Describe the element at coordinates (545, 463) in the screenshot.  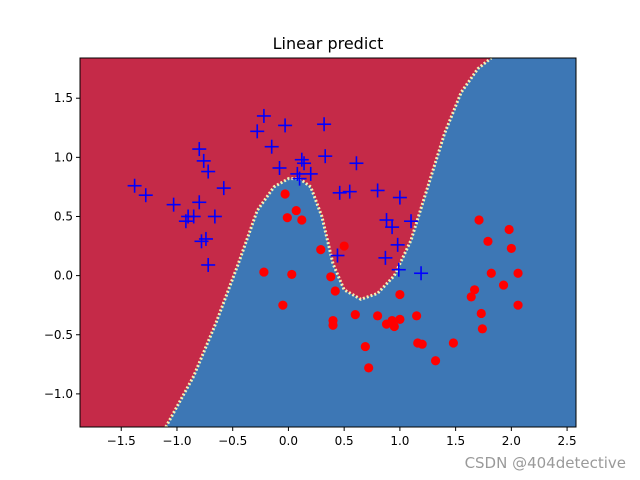
I see `watermark: CSDN @404detective` at that location.